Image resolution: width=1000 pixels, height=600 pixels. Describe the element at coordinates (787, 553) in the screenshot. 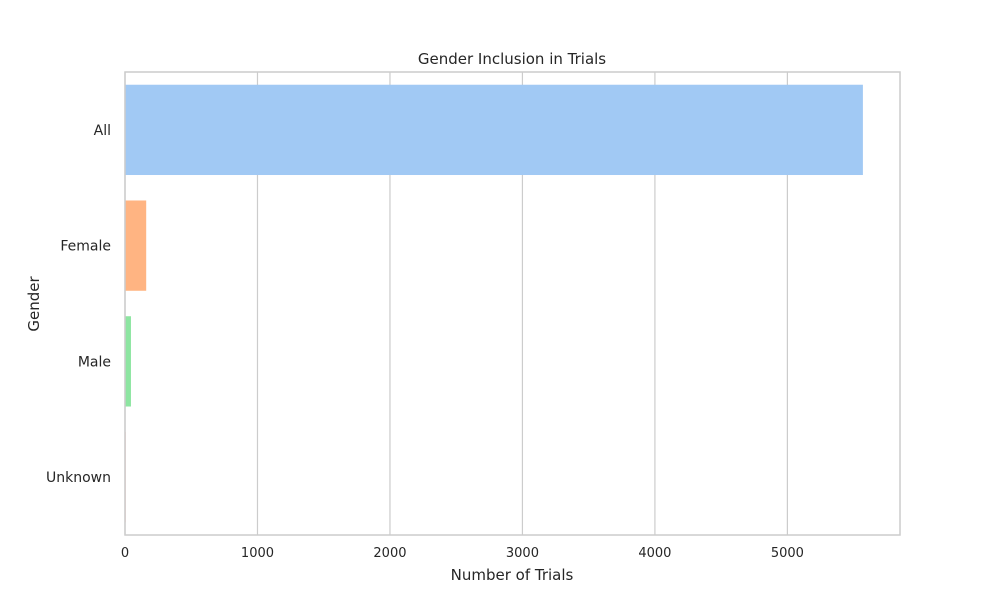

I see `x-tick-label: 5000` at that location.